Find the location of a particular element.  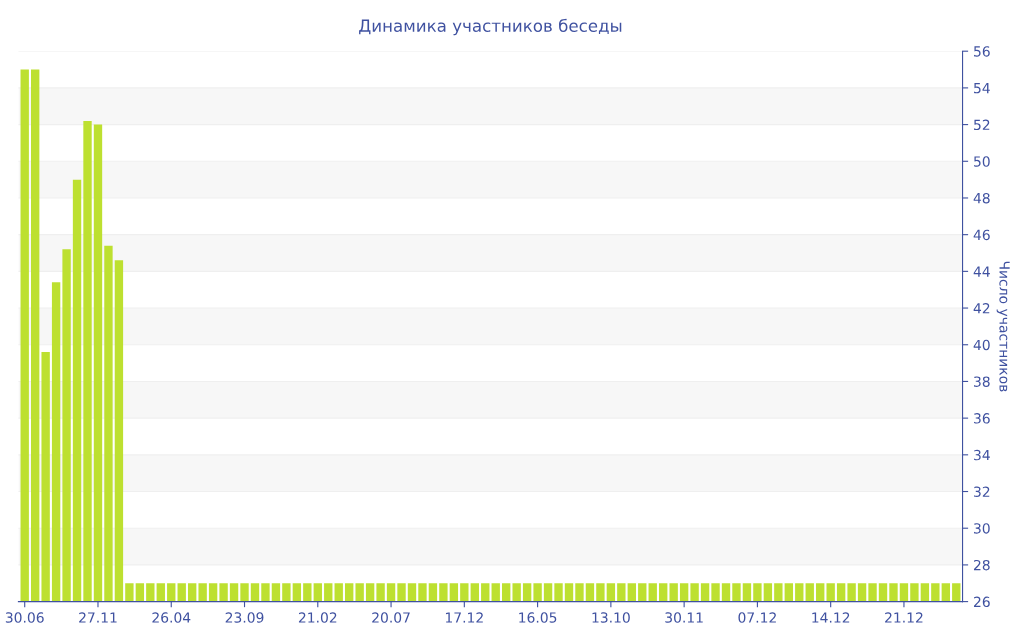

chart-title: Динамика участников беседы is located at coordinates (490, 27).